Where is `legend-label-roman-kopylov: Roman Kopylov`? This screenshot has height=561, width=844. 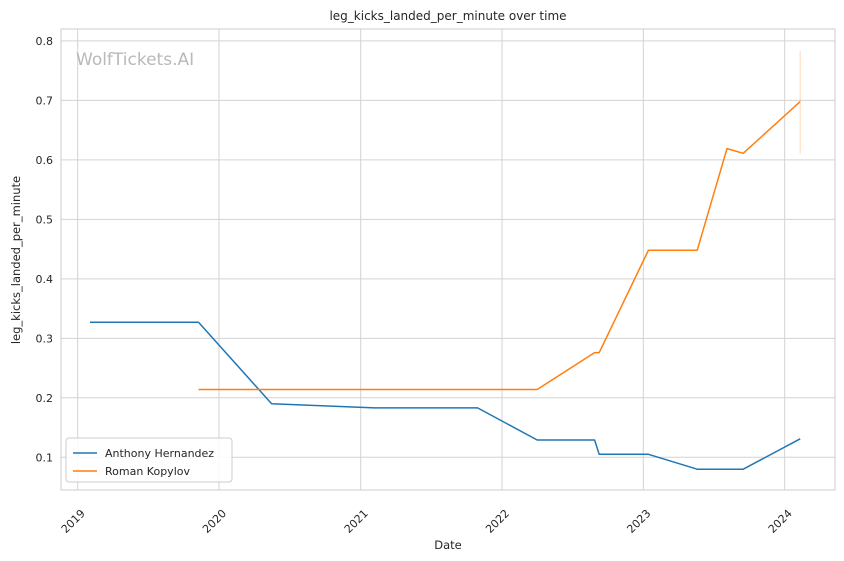 legend-label-roman-kopylov: Roman Kopylov is located at coordinates (147, 471).